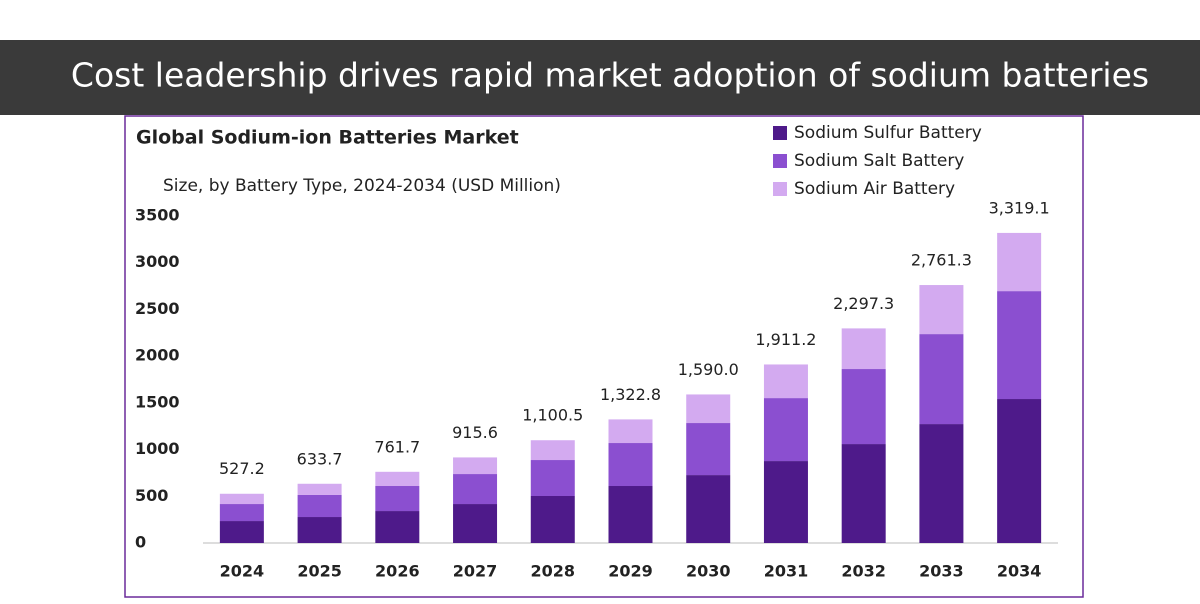 The width and height of the screenshot is (1200, 604). I want to click on x-tick-label: 2031, so click(786, 571).